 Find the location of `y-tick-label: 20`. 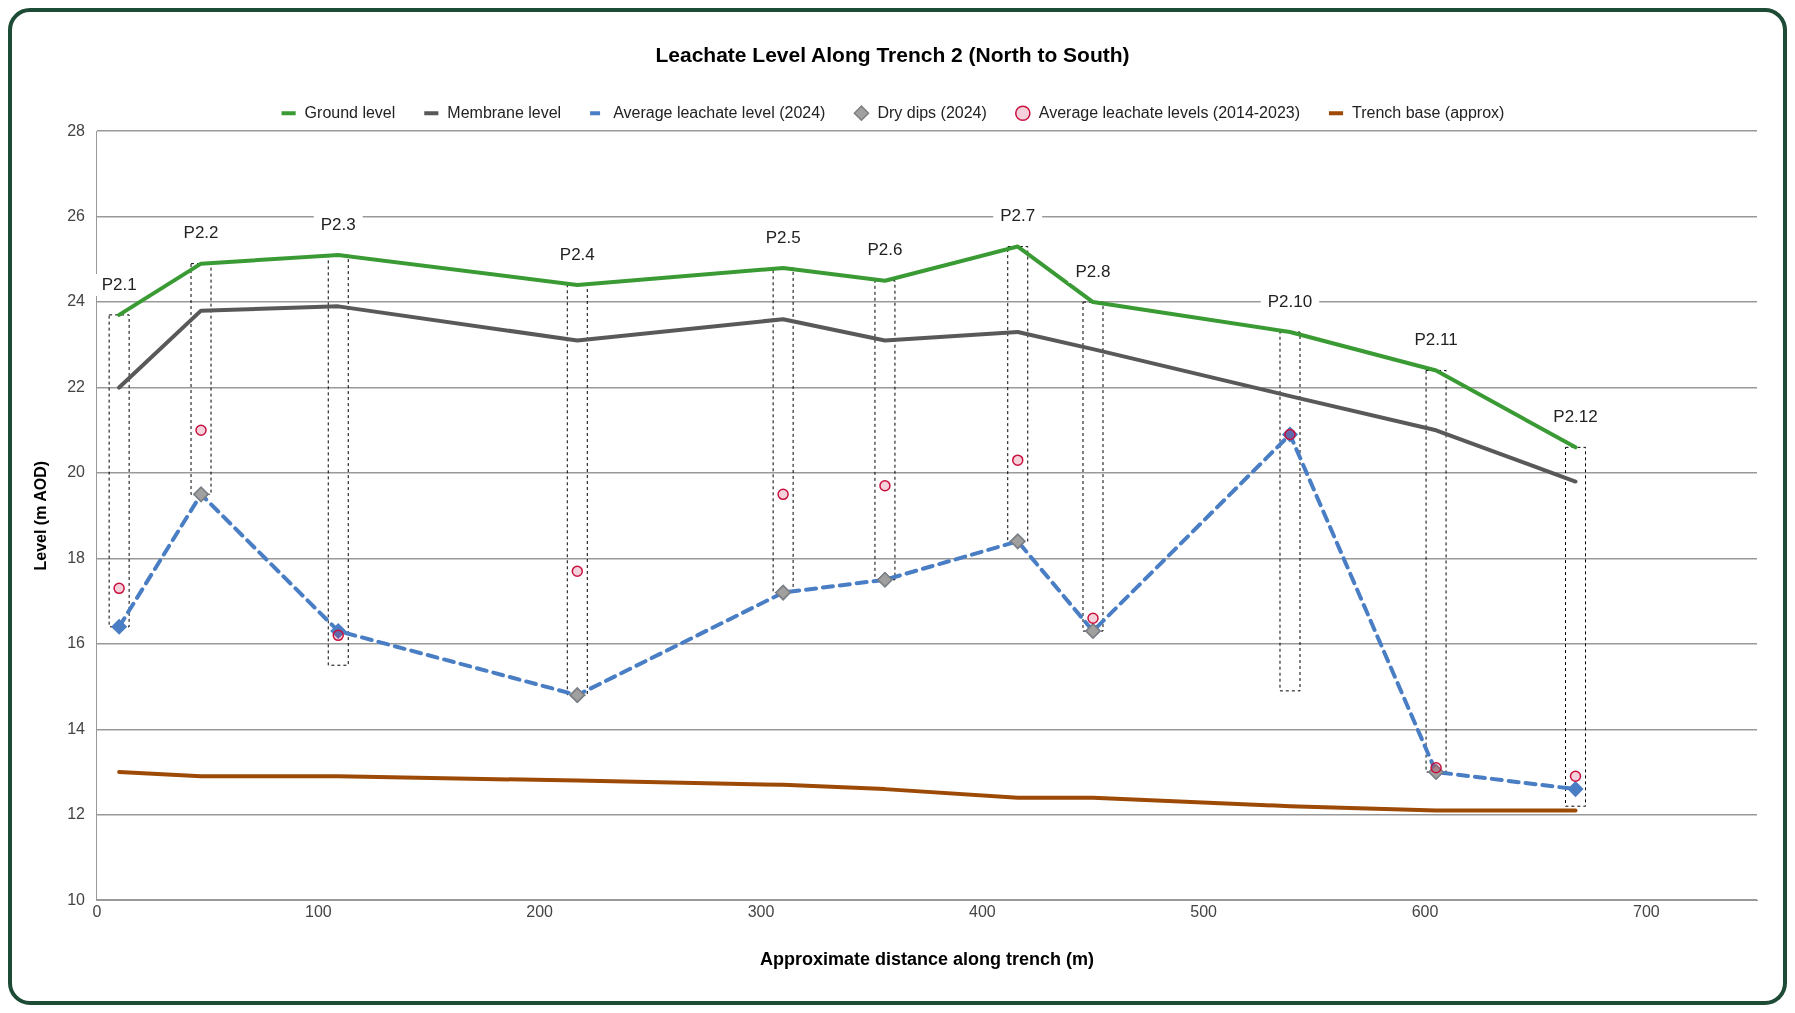

y-tick-label: 20 is located at coordinates (76, 472).